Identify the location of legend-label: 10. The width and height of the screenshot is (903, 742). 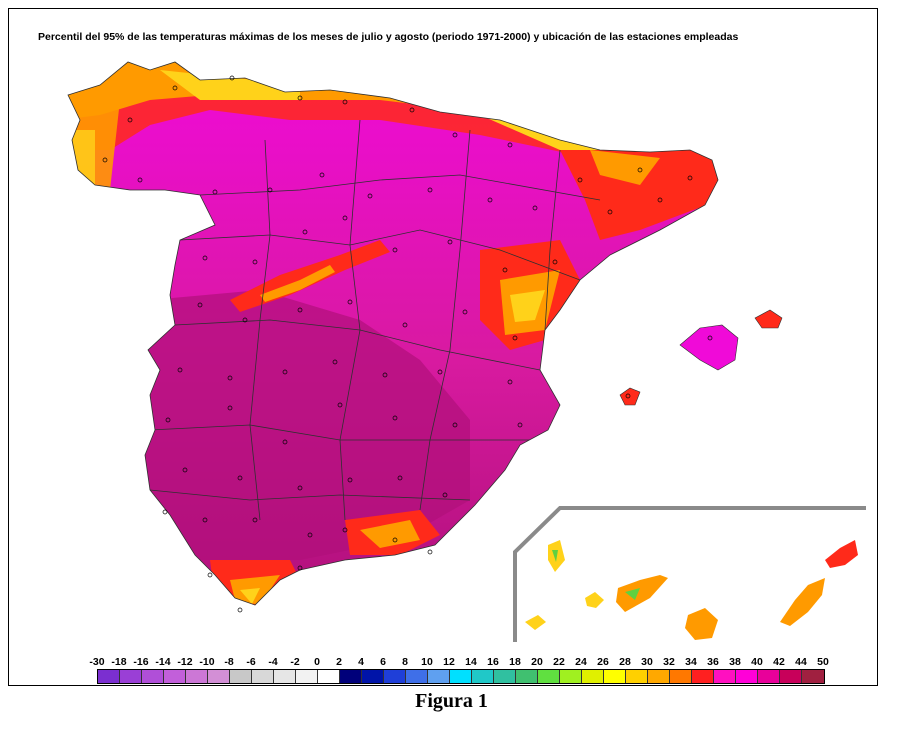
(427, 662).